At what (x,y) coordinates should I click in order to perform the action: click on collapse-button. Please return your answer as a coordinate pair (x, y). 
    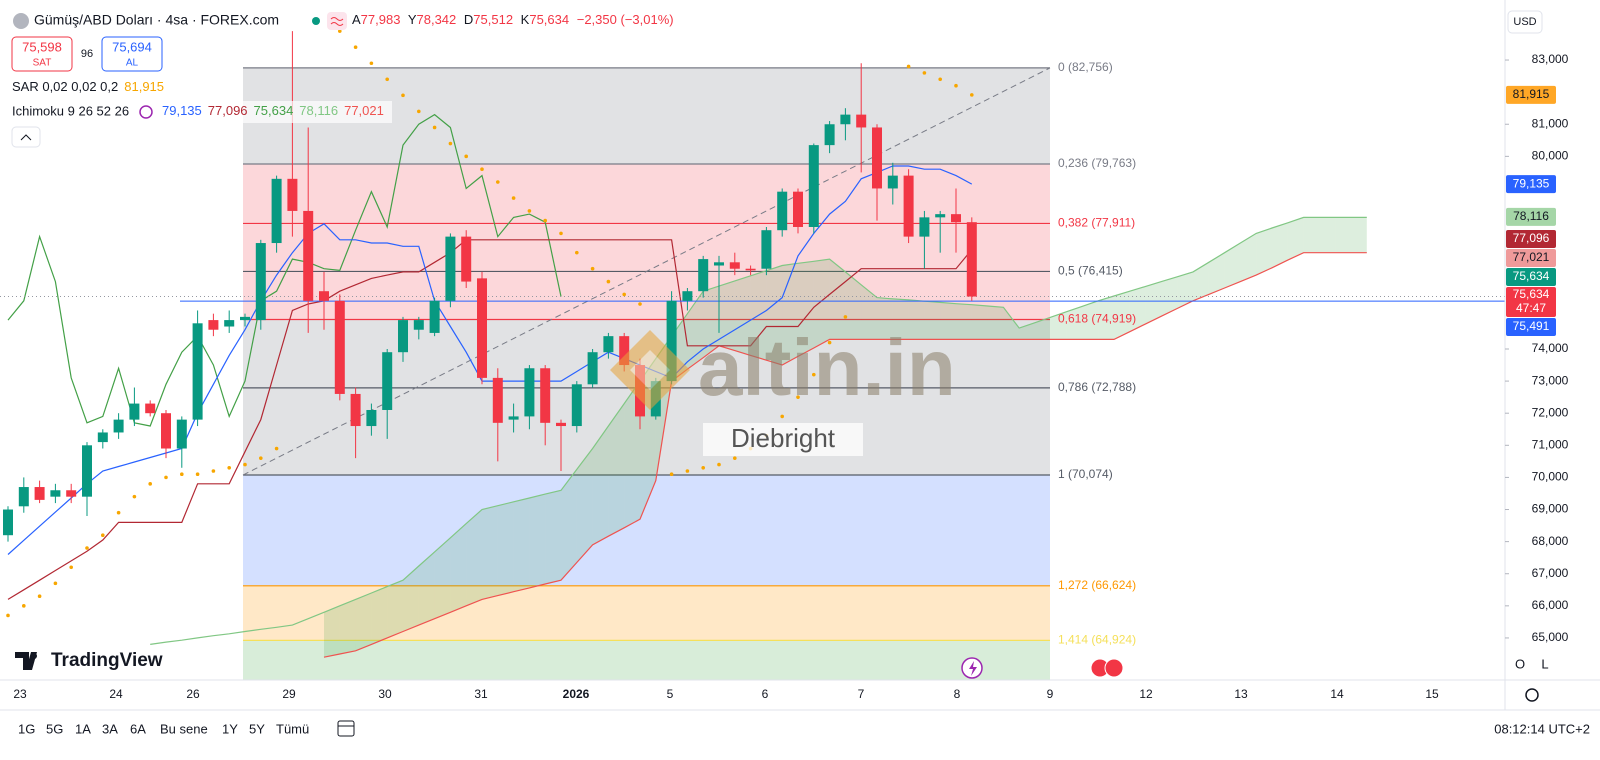
    Looking at the image, I should click on (26, 137).